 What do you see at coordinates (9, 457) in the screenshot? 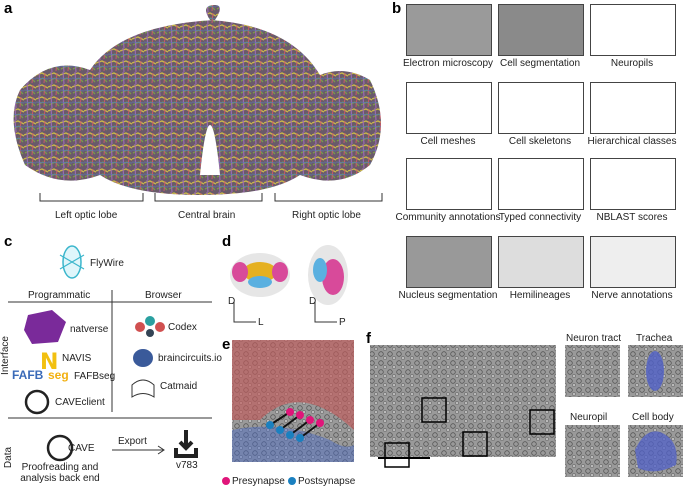
I see `row-label: Data` at bounding box center [9, 457].